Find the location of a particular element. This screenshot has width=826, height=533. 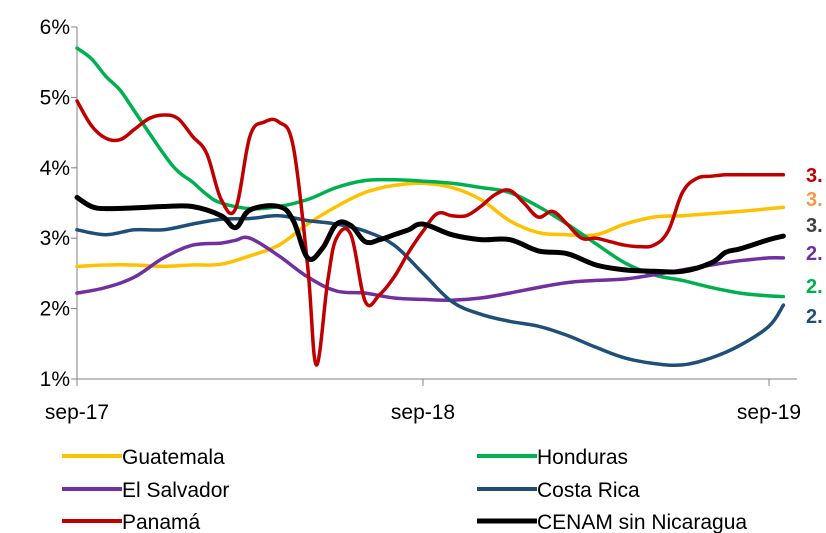

x-tick-label: sep-17 is located at coordinates (77, 412).